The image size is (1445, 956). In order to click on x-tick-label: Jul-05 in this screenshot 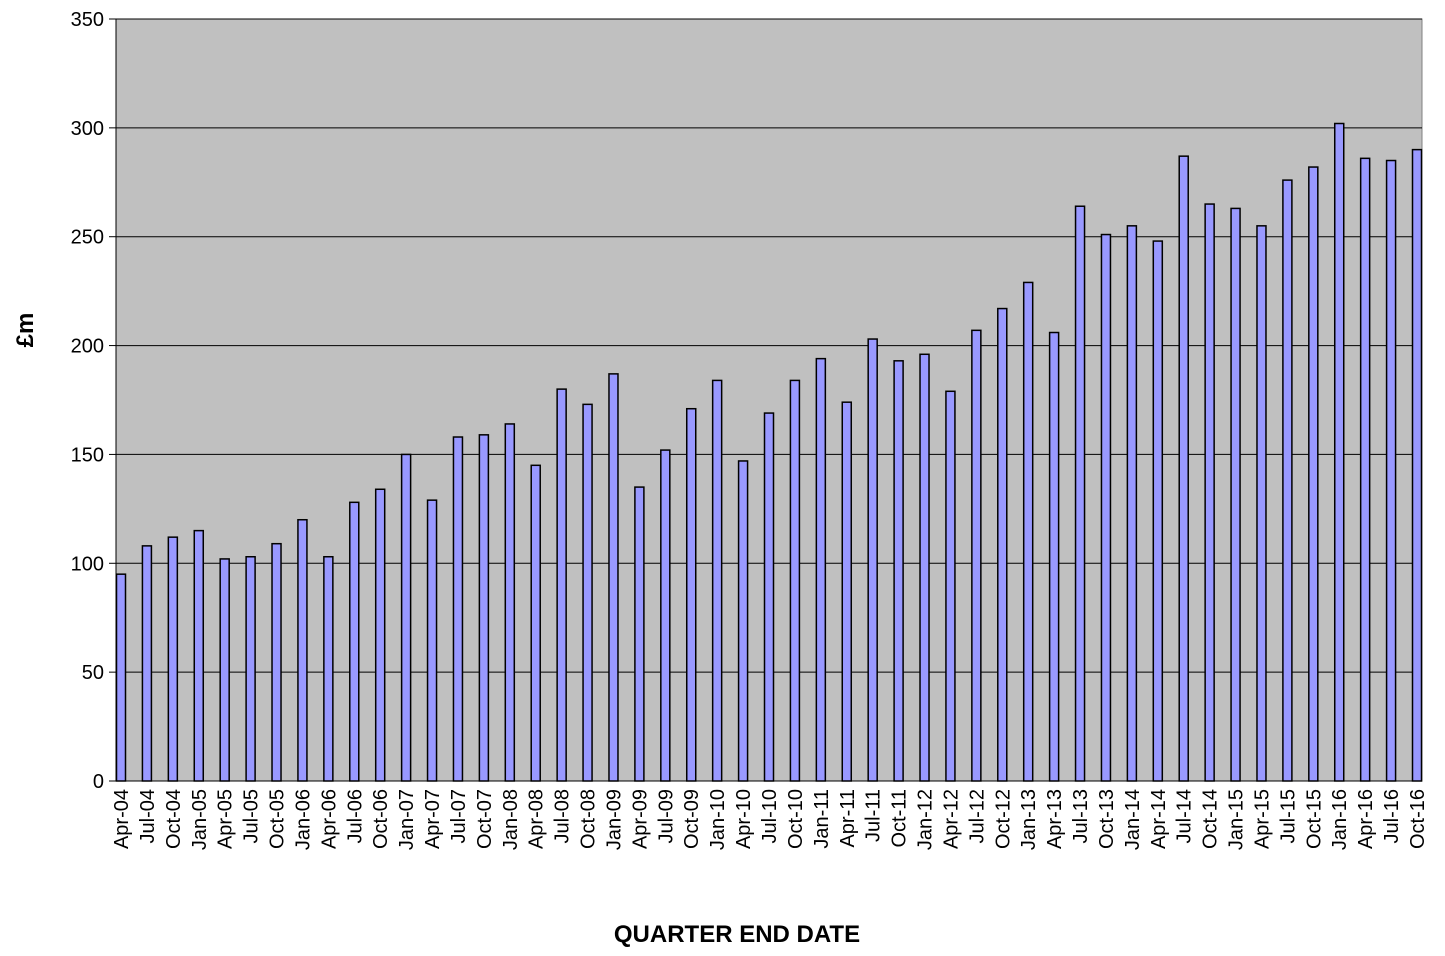, I will do `click(252, 816)`.